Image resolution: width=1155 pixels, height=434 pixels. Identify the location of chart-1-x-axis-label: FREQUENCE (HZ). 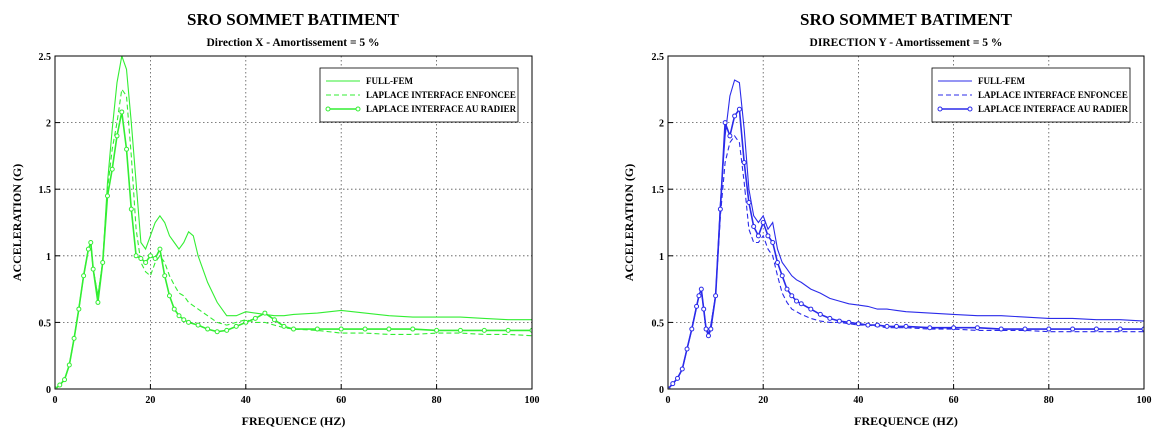
(294, 421).